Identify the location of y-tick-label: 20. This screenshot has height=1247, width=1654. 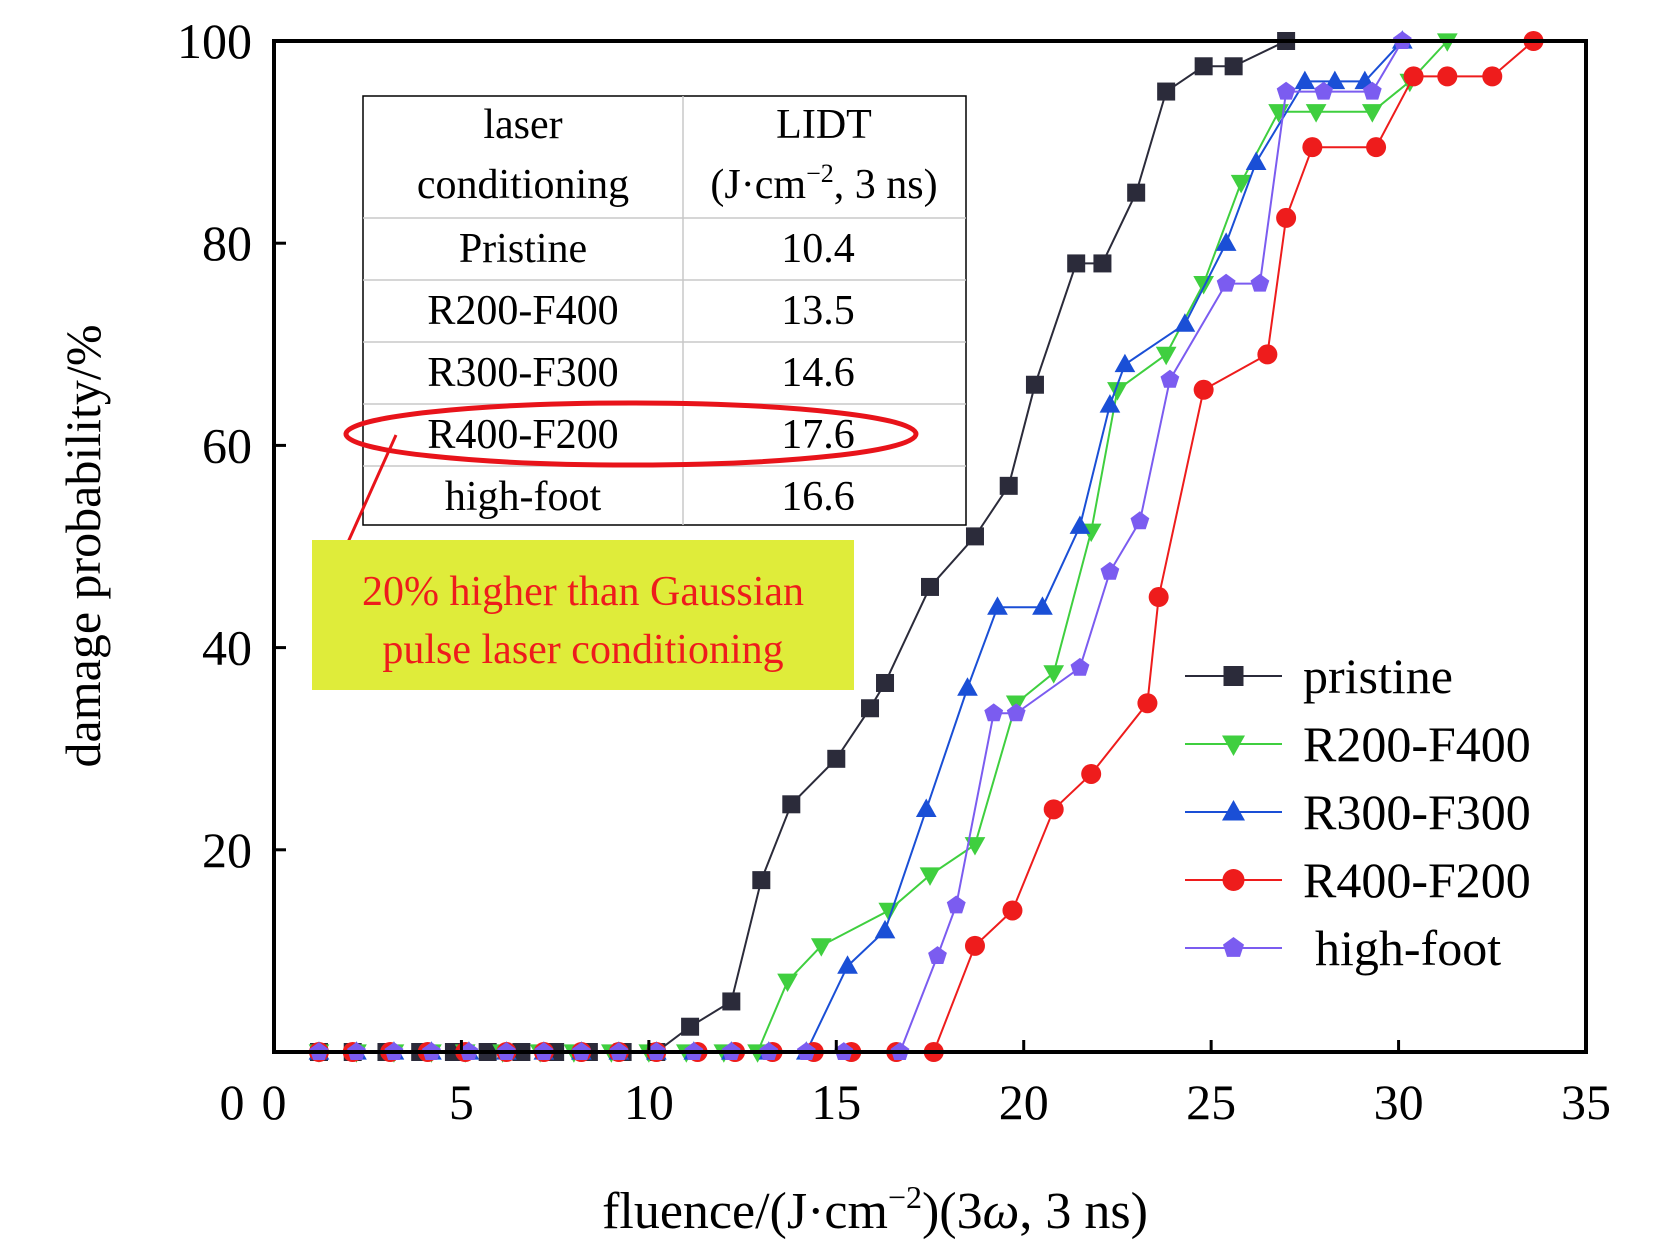
(227, 850).